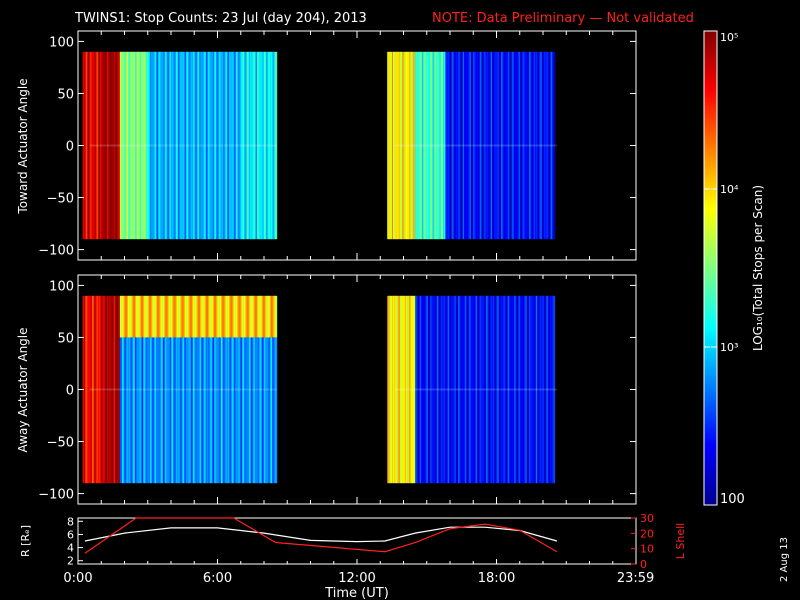 The image size is (800, 600). I want to click on away-ylabel: Away Actuator Angle, so click(23, 389).